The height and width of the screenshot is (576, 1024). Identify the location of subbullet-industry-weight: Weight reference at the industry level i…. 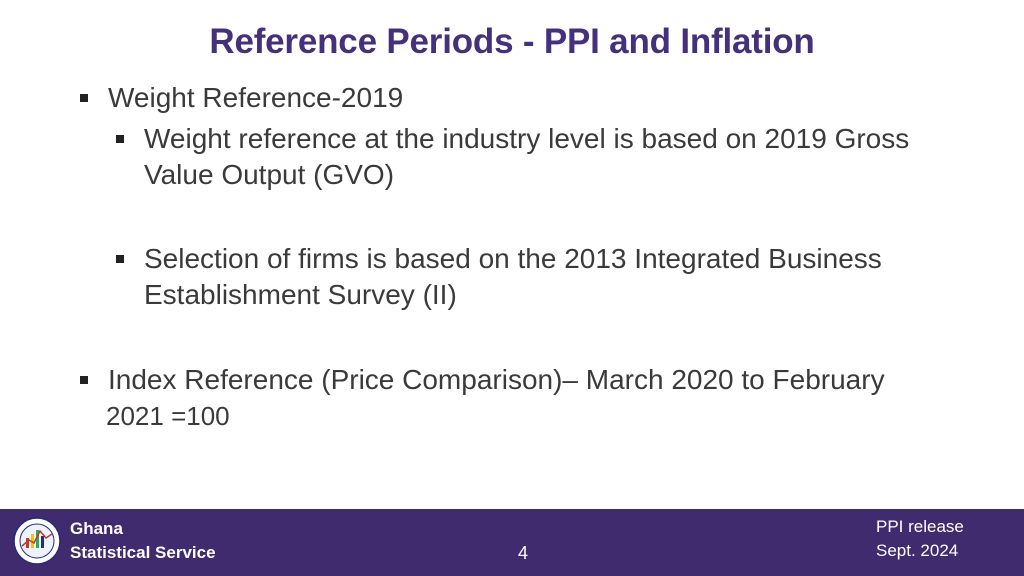
(526, 157).